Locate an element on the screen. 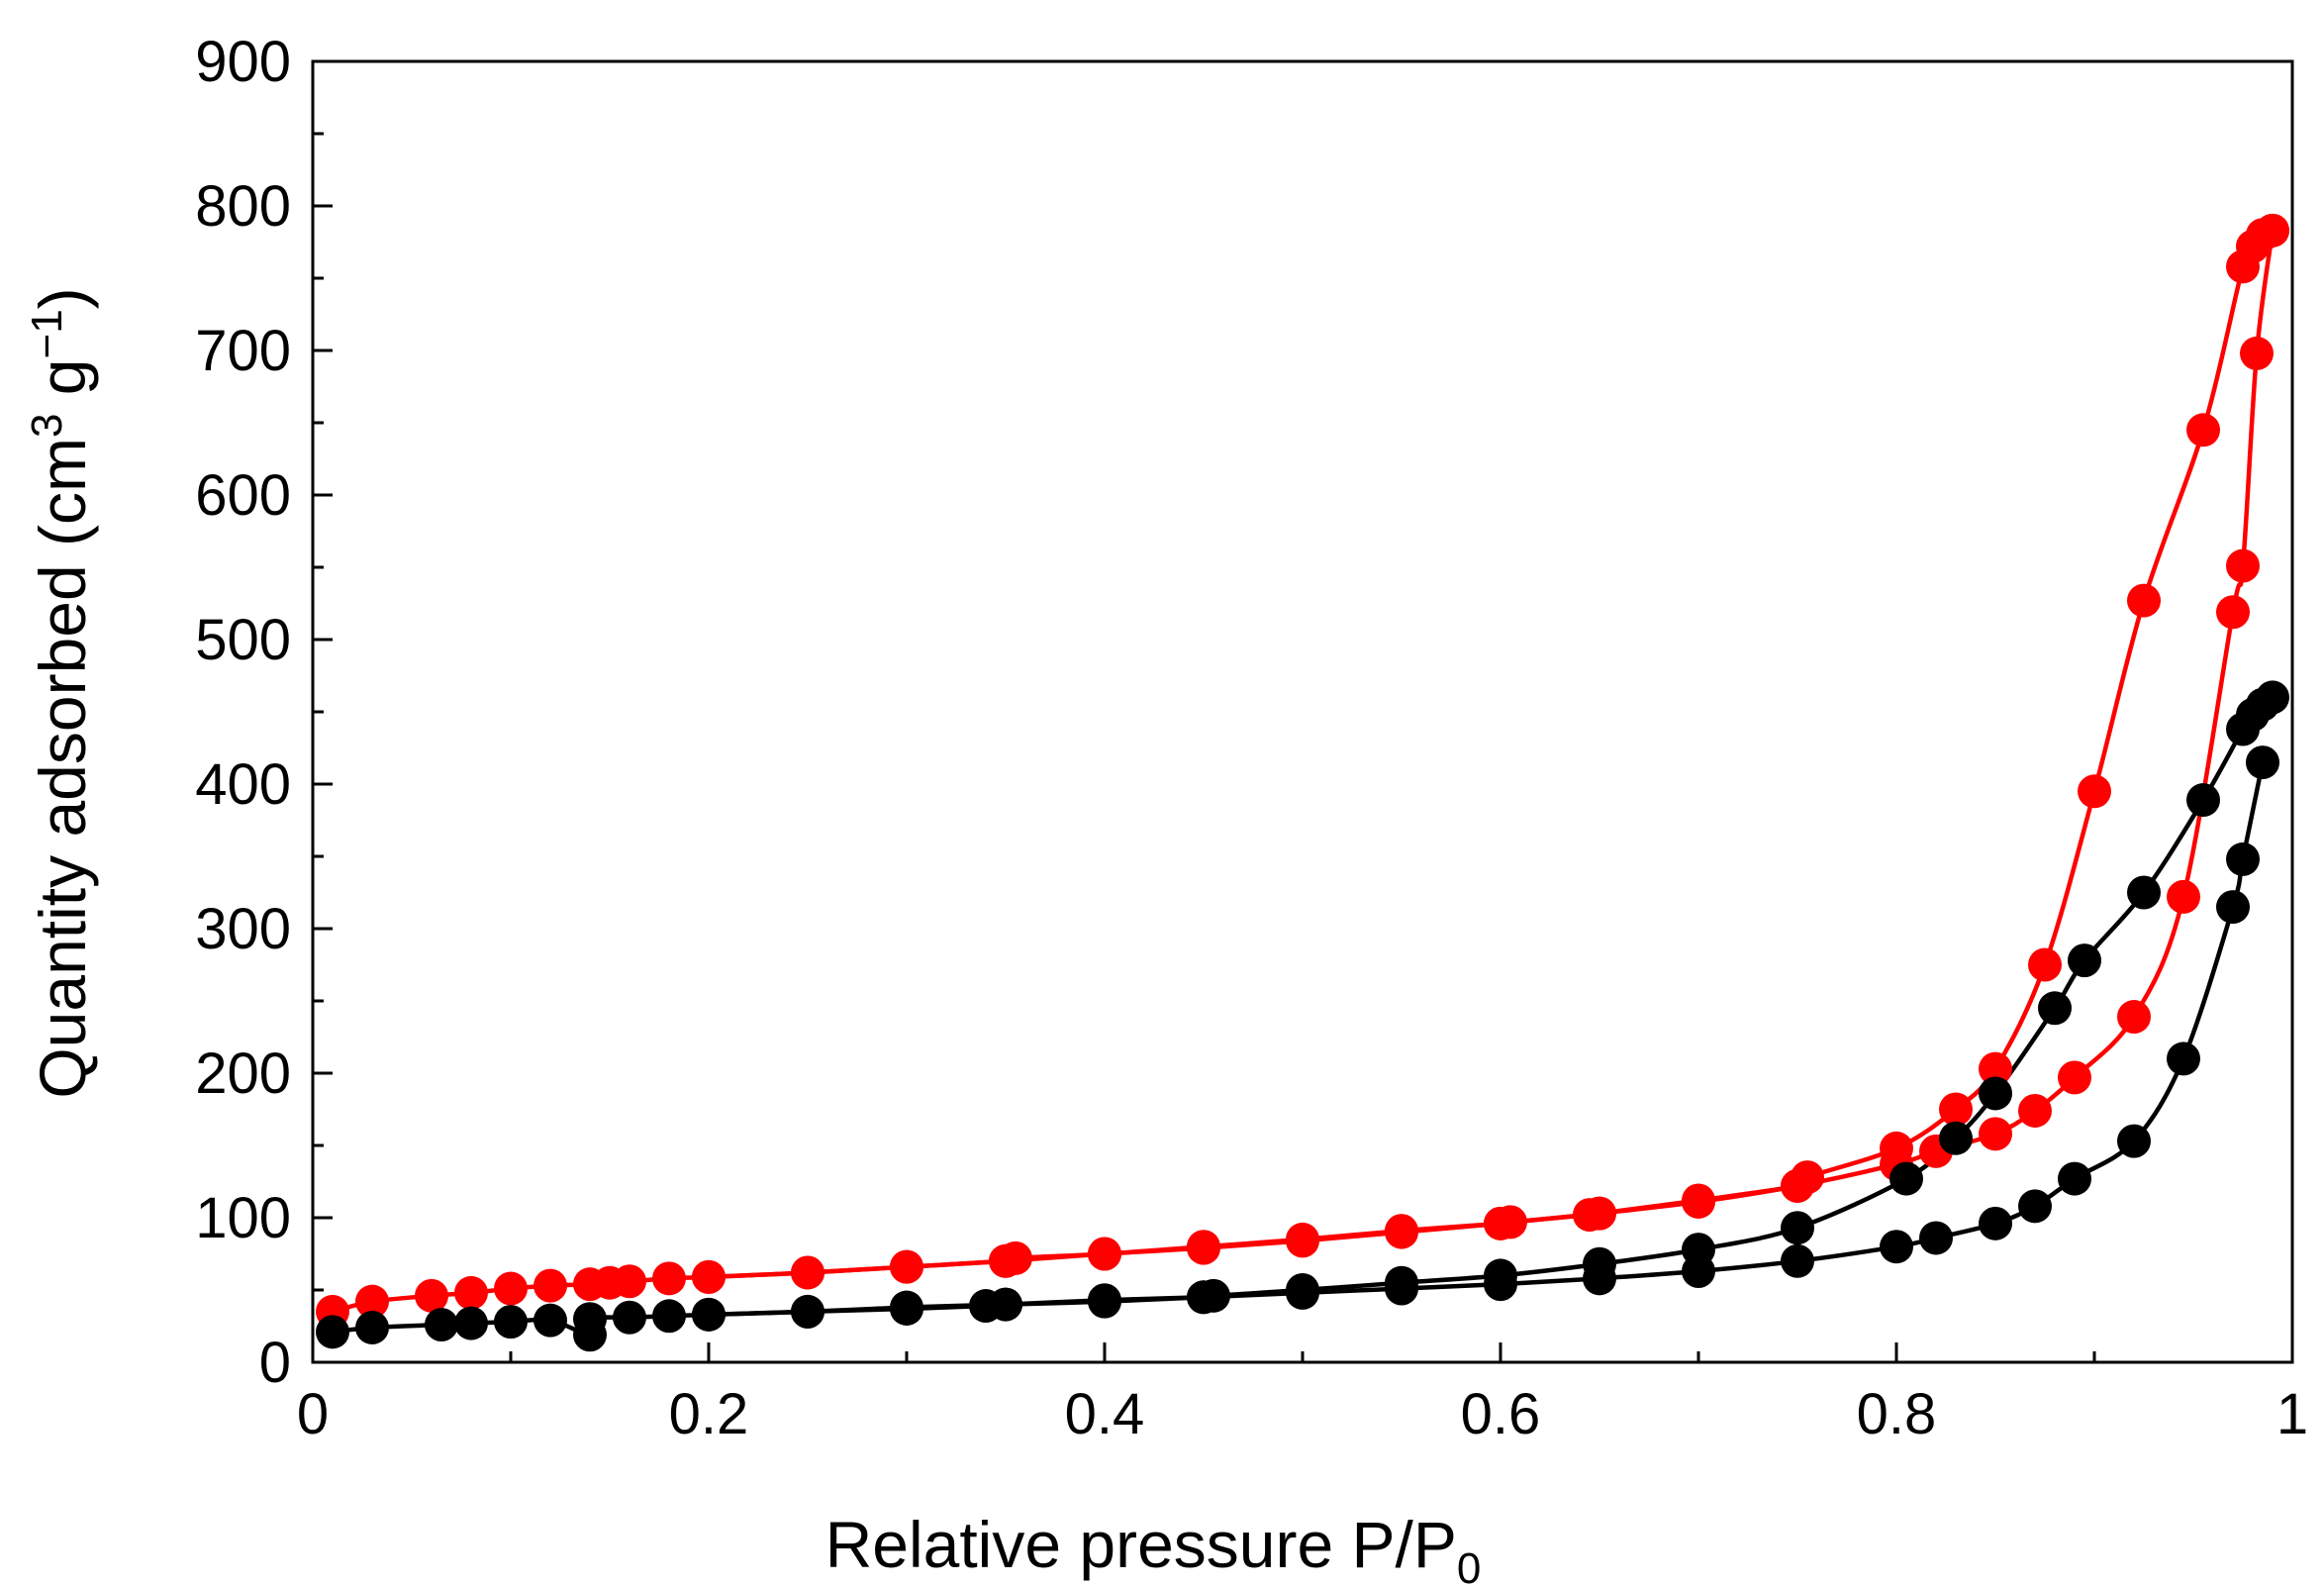 The width and height of the screenshot is (2324, 1587). y-tick-label: 400 is located at coordinates (243, 784).